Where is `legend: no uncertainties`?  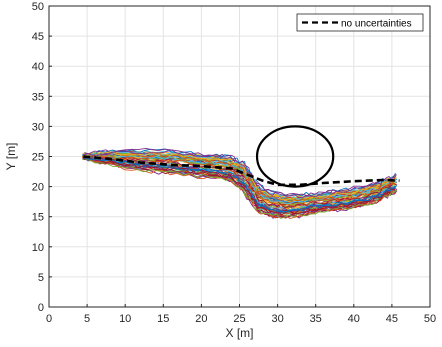 legend: no uncertainties is located at coordinates (360, 22).